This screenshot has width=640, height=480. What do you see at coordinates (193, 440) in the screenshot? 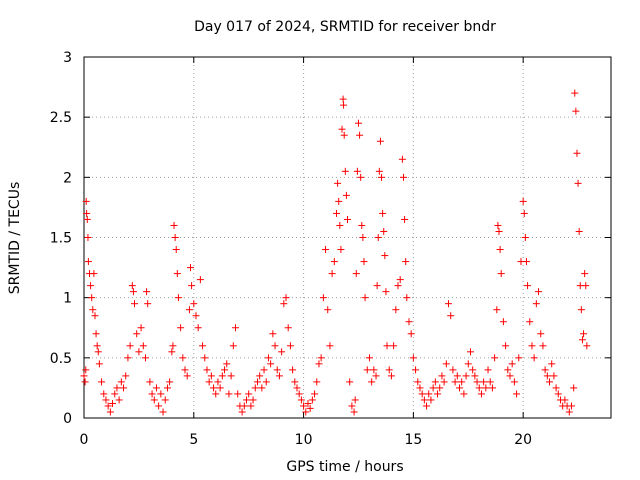
I see `x-tick-label: 5` at bounding box center [193, 440].